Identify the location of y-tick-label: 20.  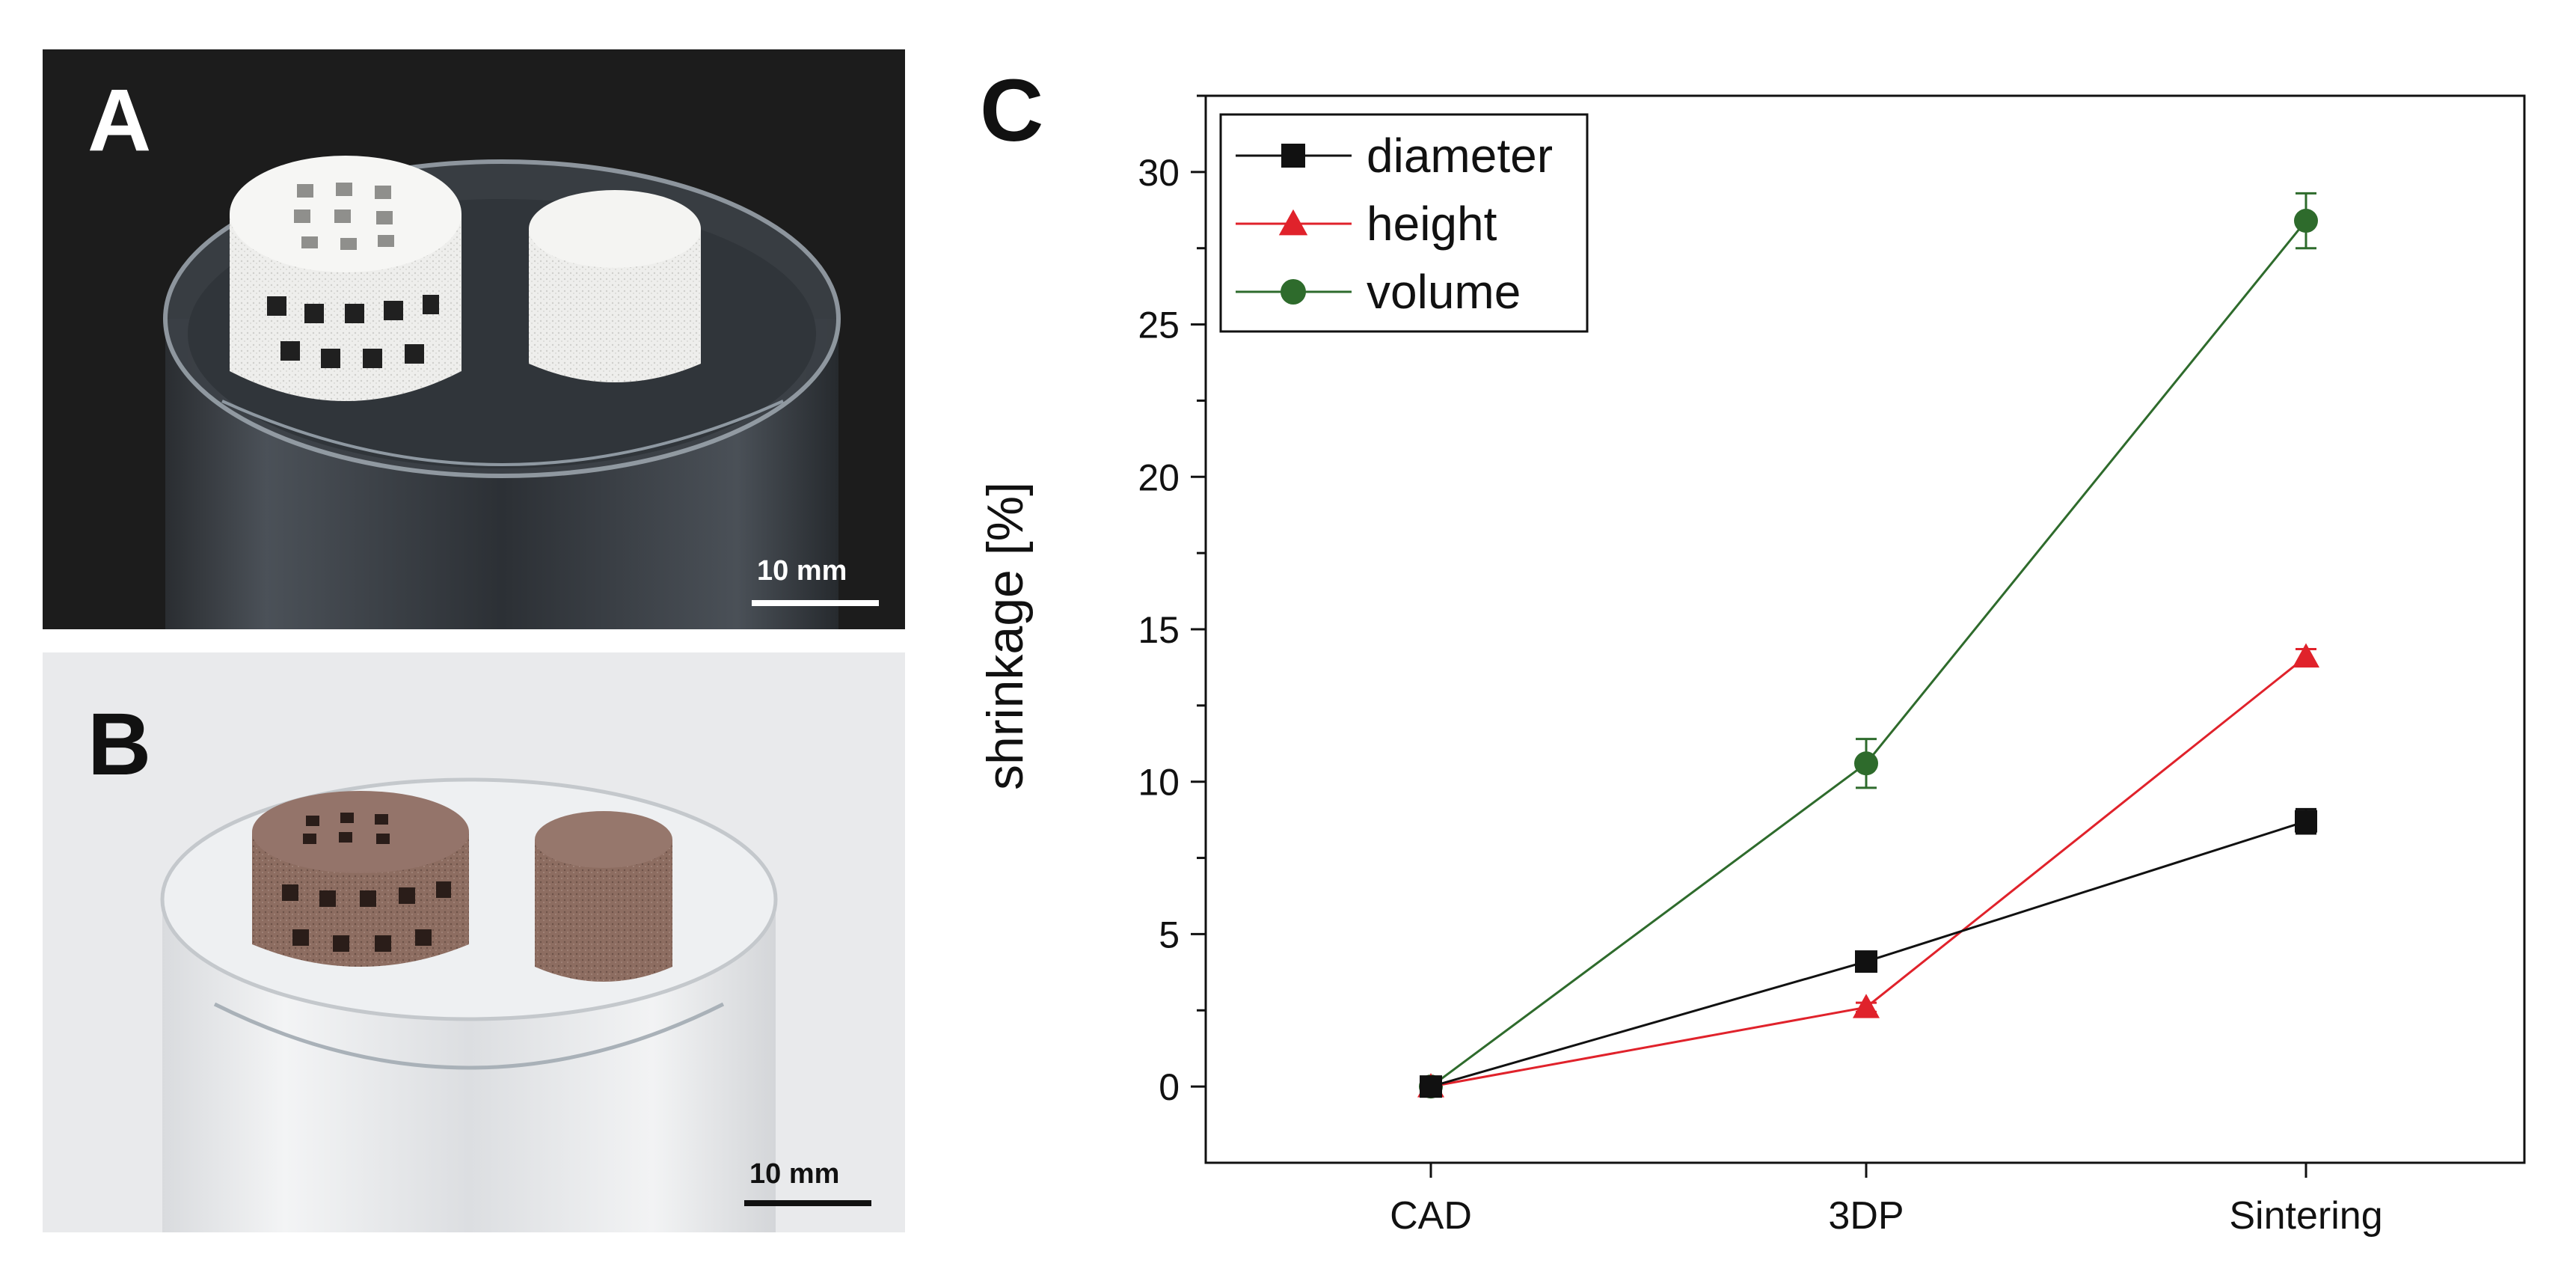
(1159, 477).